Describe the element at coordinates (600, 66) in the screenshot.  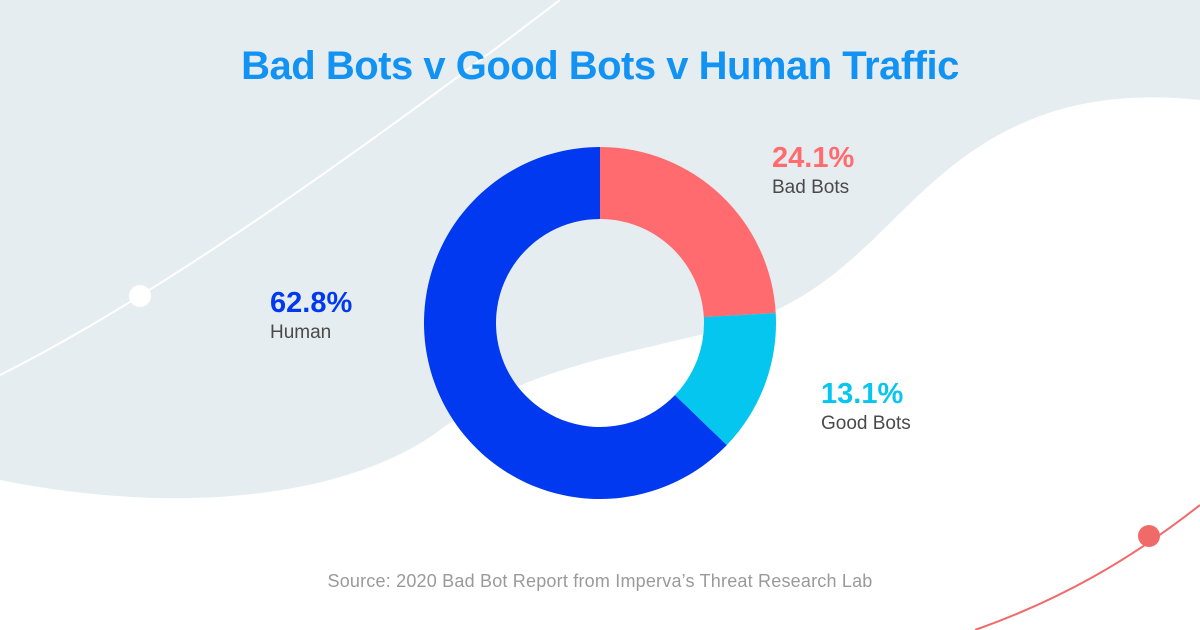
I see `chart-title: Bad Bots v Good Bots v Human Traffic` at that location.